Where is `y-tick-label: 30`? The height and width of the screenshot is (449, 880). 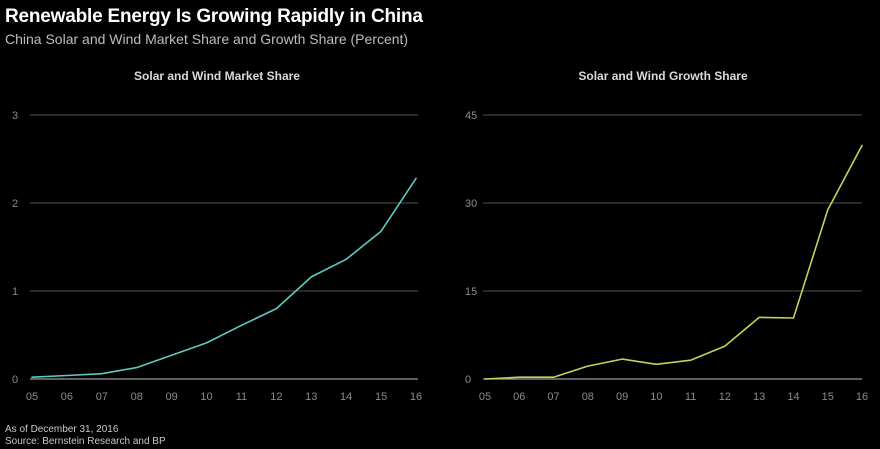
y-tick-label: 30 is located at coordinates (471, 204).